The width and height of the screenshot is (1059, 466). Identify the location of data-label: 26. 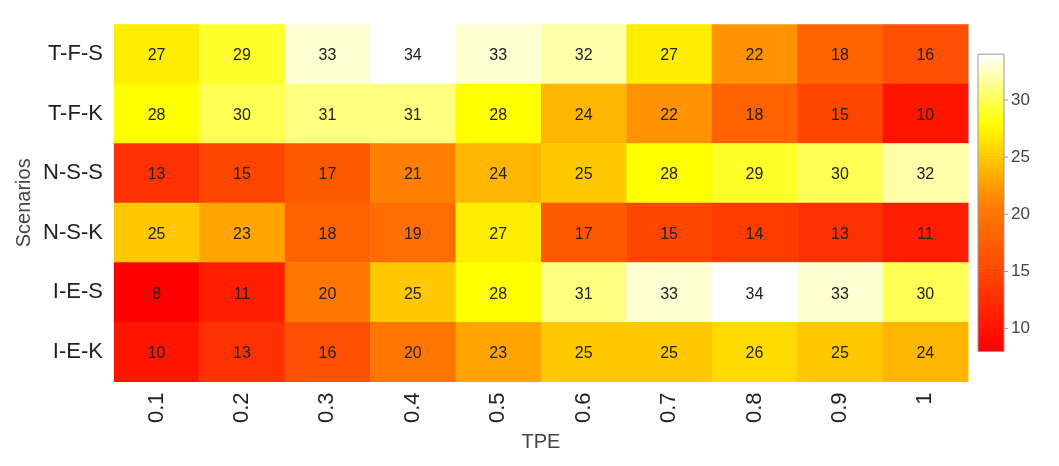
(754, 353).